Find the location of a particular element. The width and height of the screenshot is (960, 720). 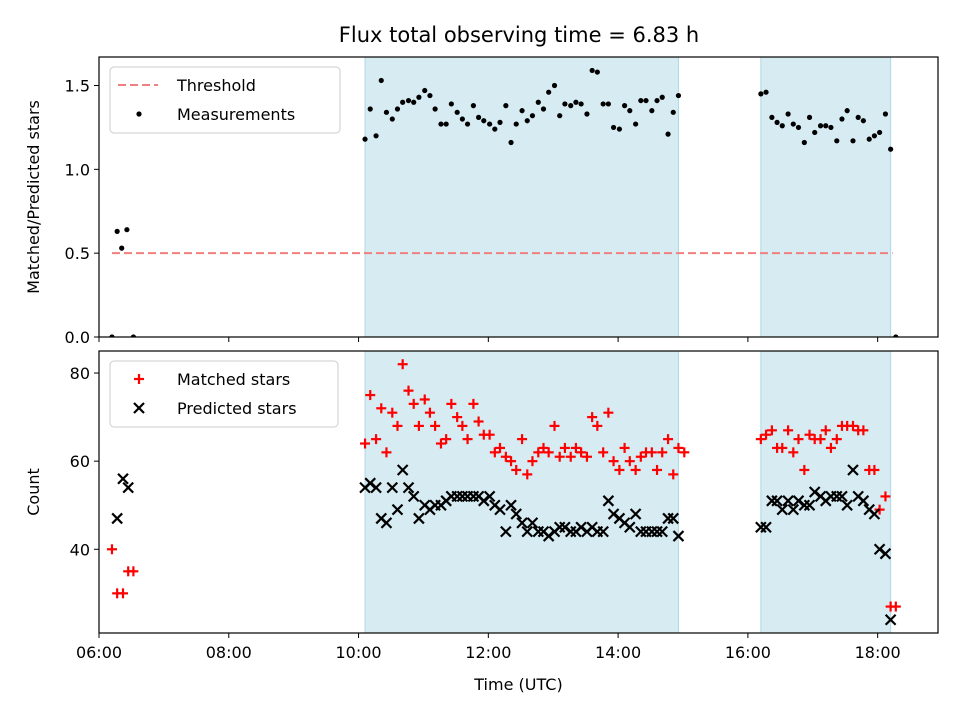

x-axis-label: Time (UTC) is located at coordinates (517, 684).